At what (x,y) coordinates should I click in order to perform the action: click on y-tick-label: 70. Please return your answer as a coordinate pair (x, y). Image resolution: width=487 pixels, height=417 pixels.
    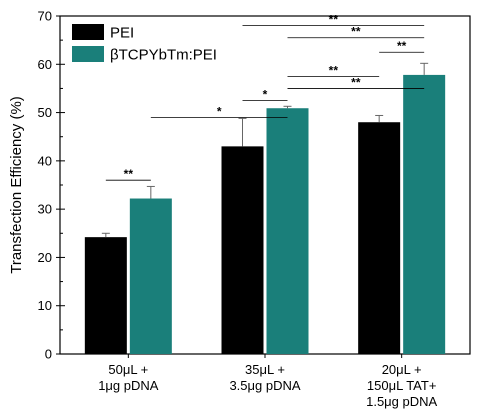
    Looking at the image, I should click on (45, 16).